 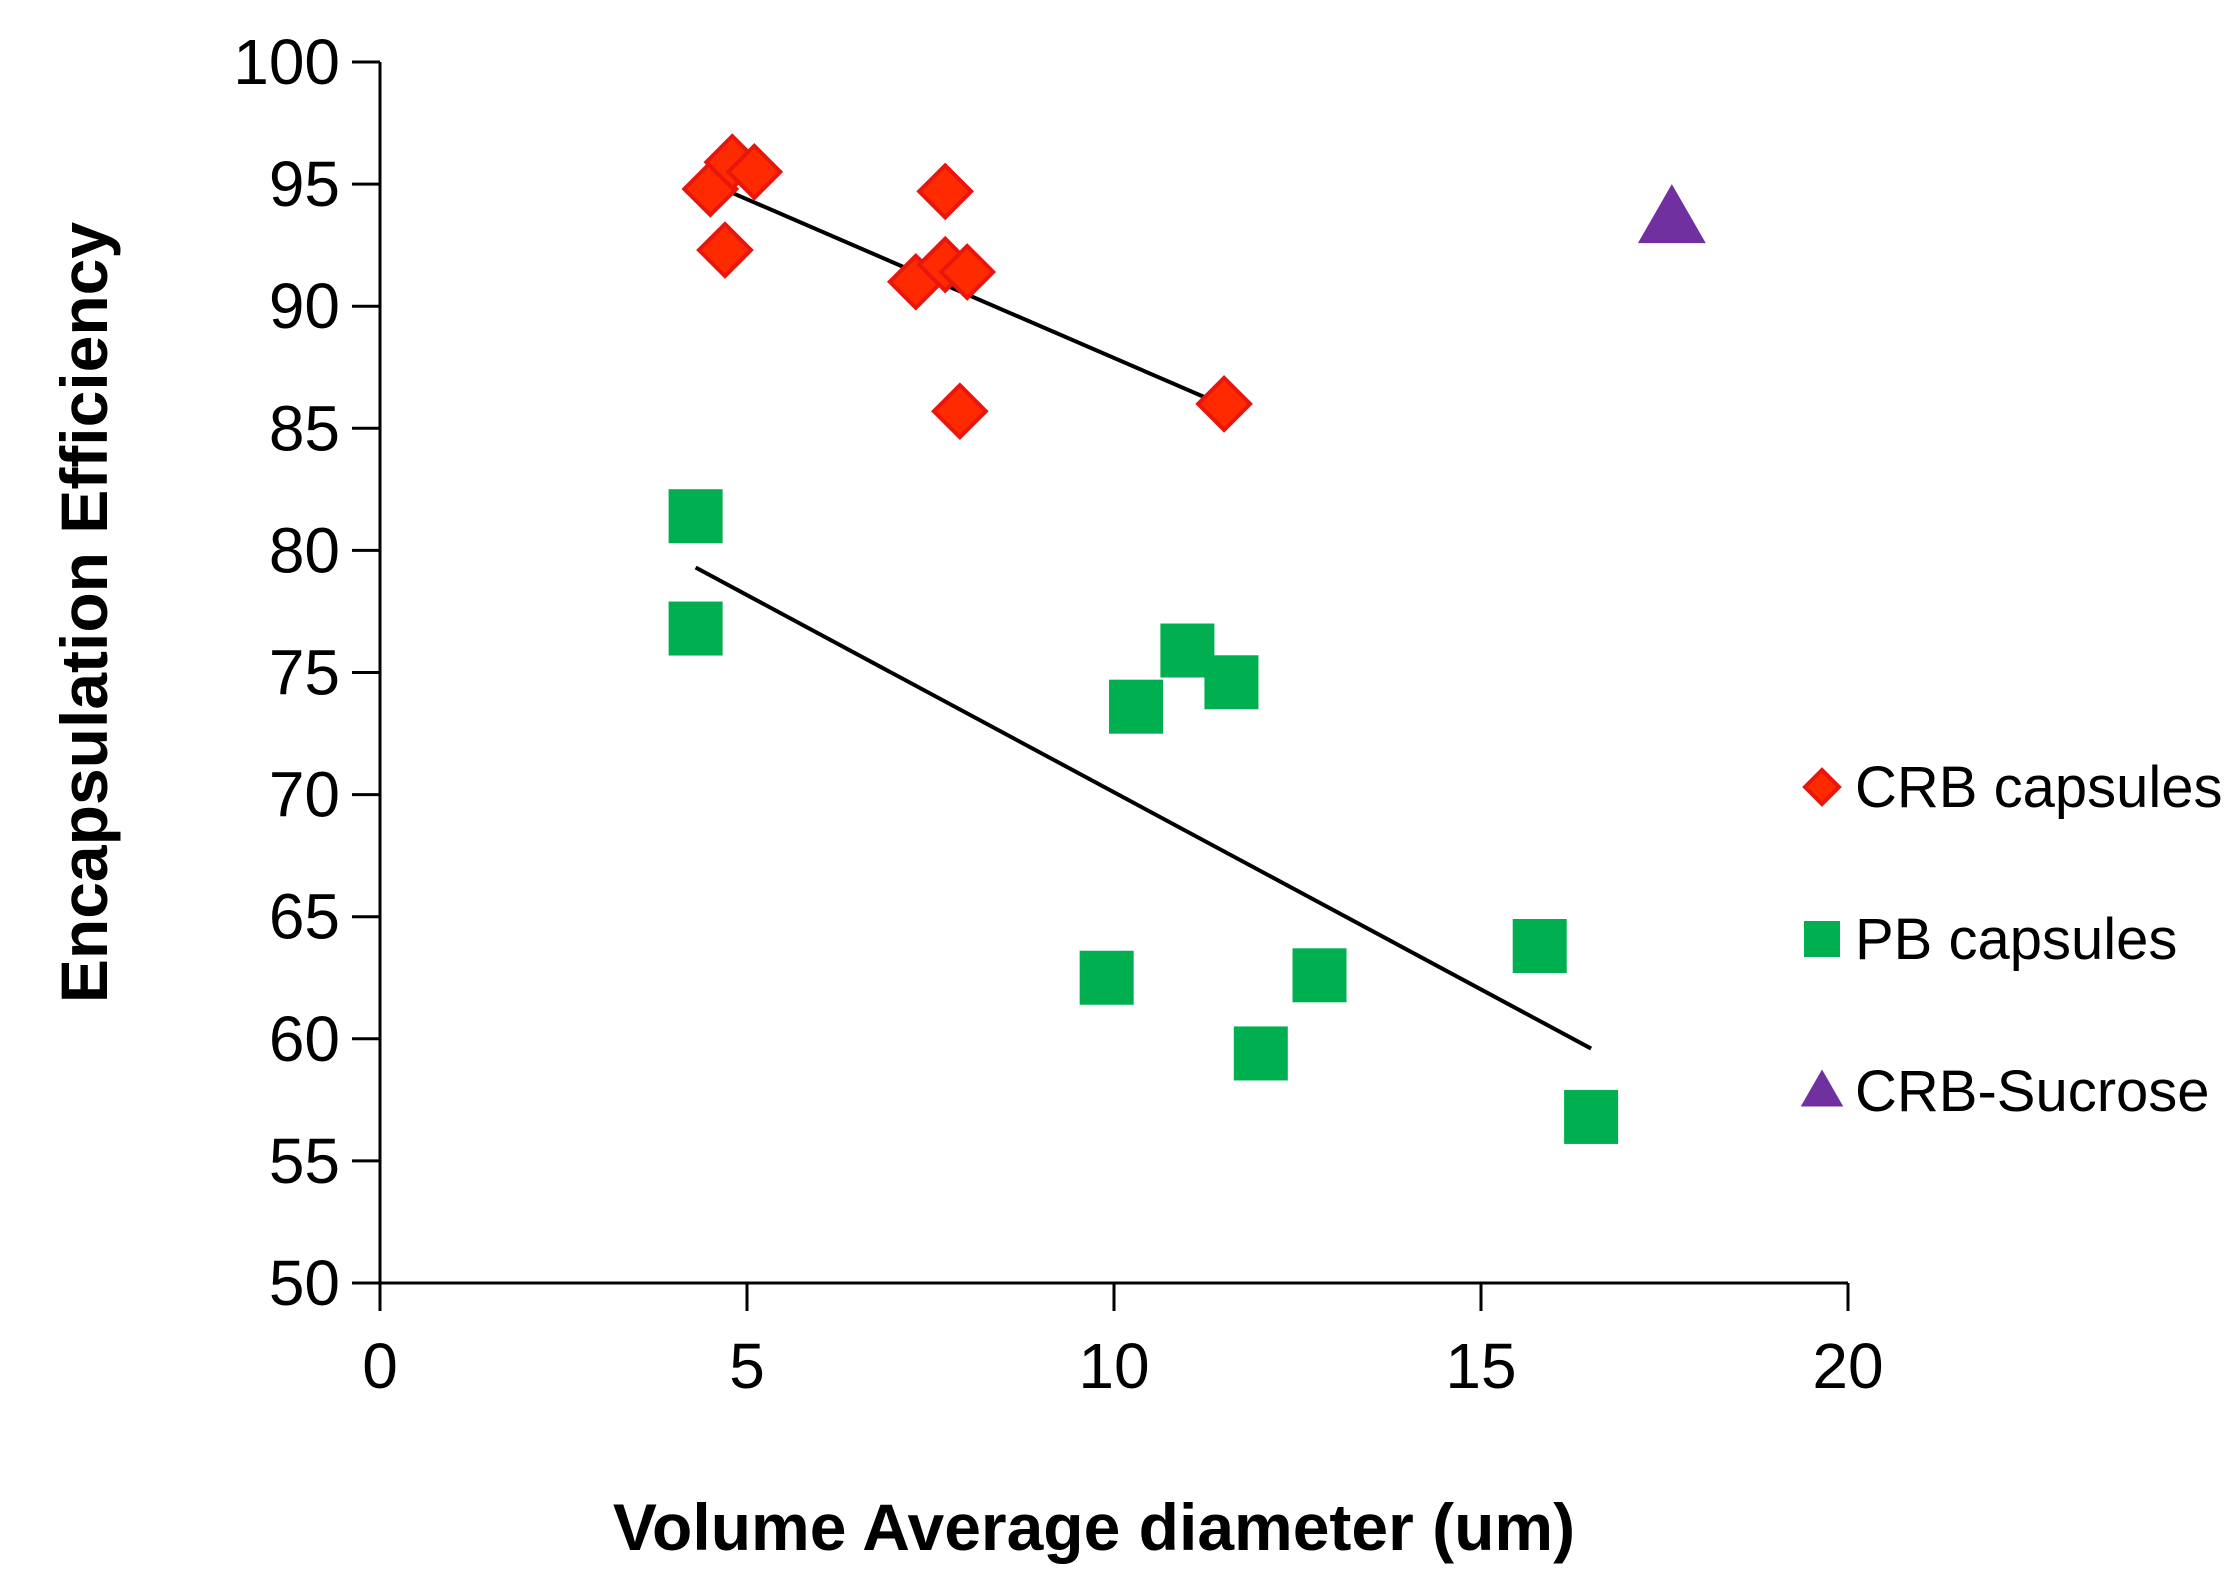 What do you see at coordinates (286, 62) in the screenshot?
I see `y-tick-label: 100` at bounding box center [286, 62].